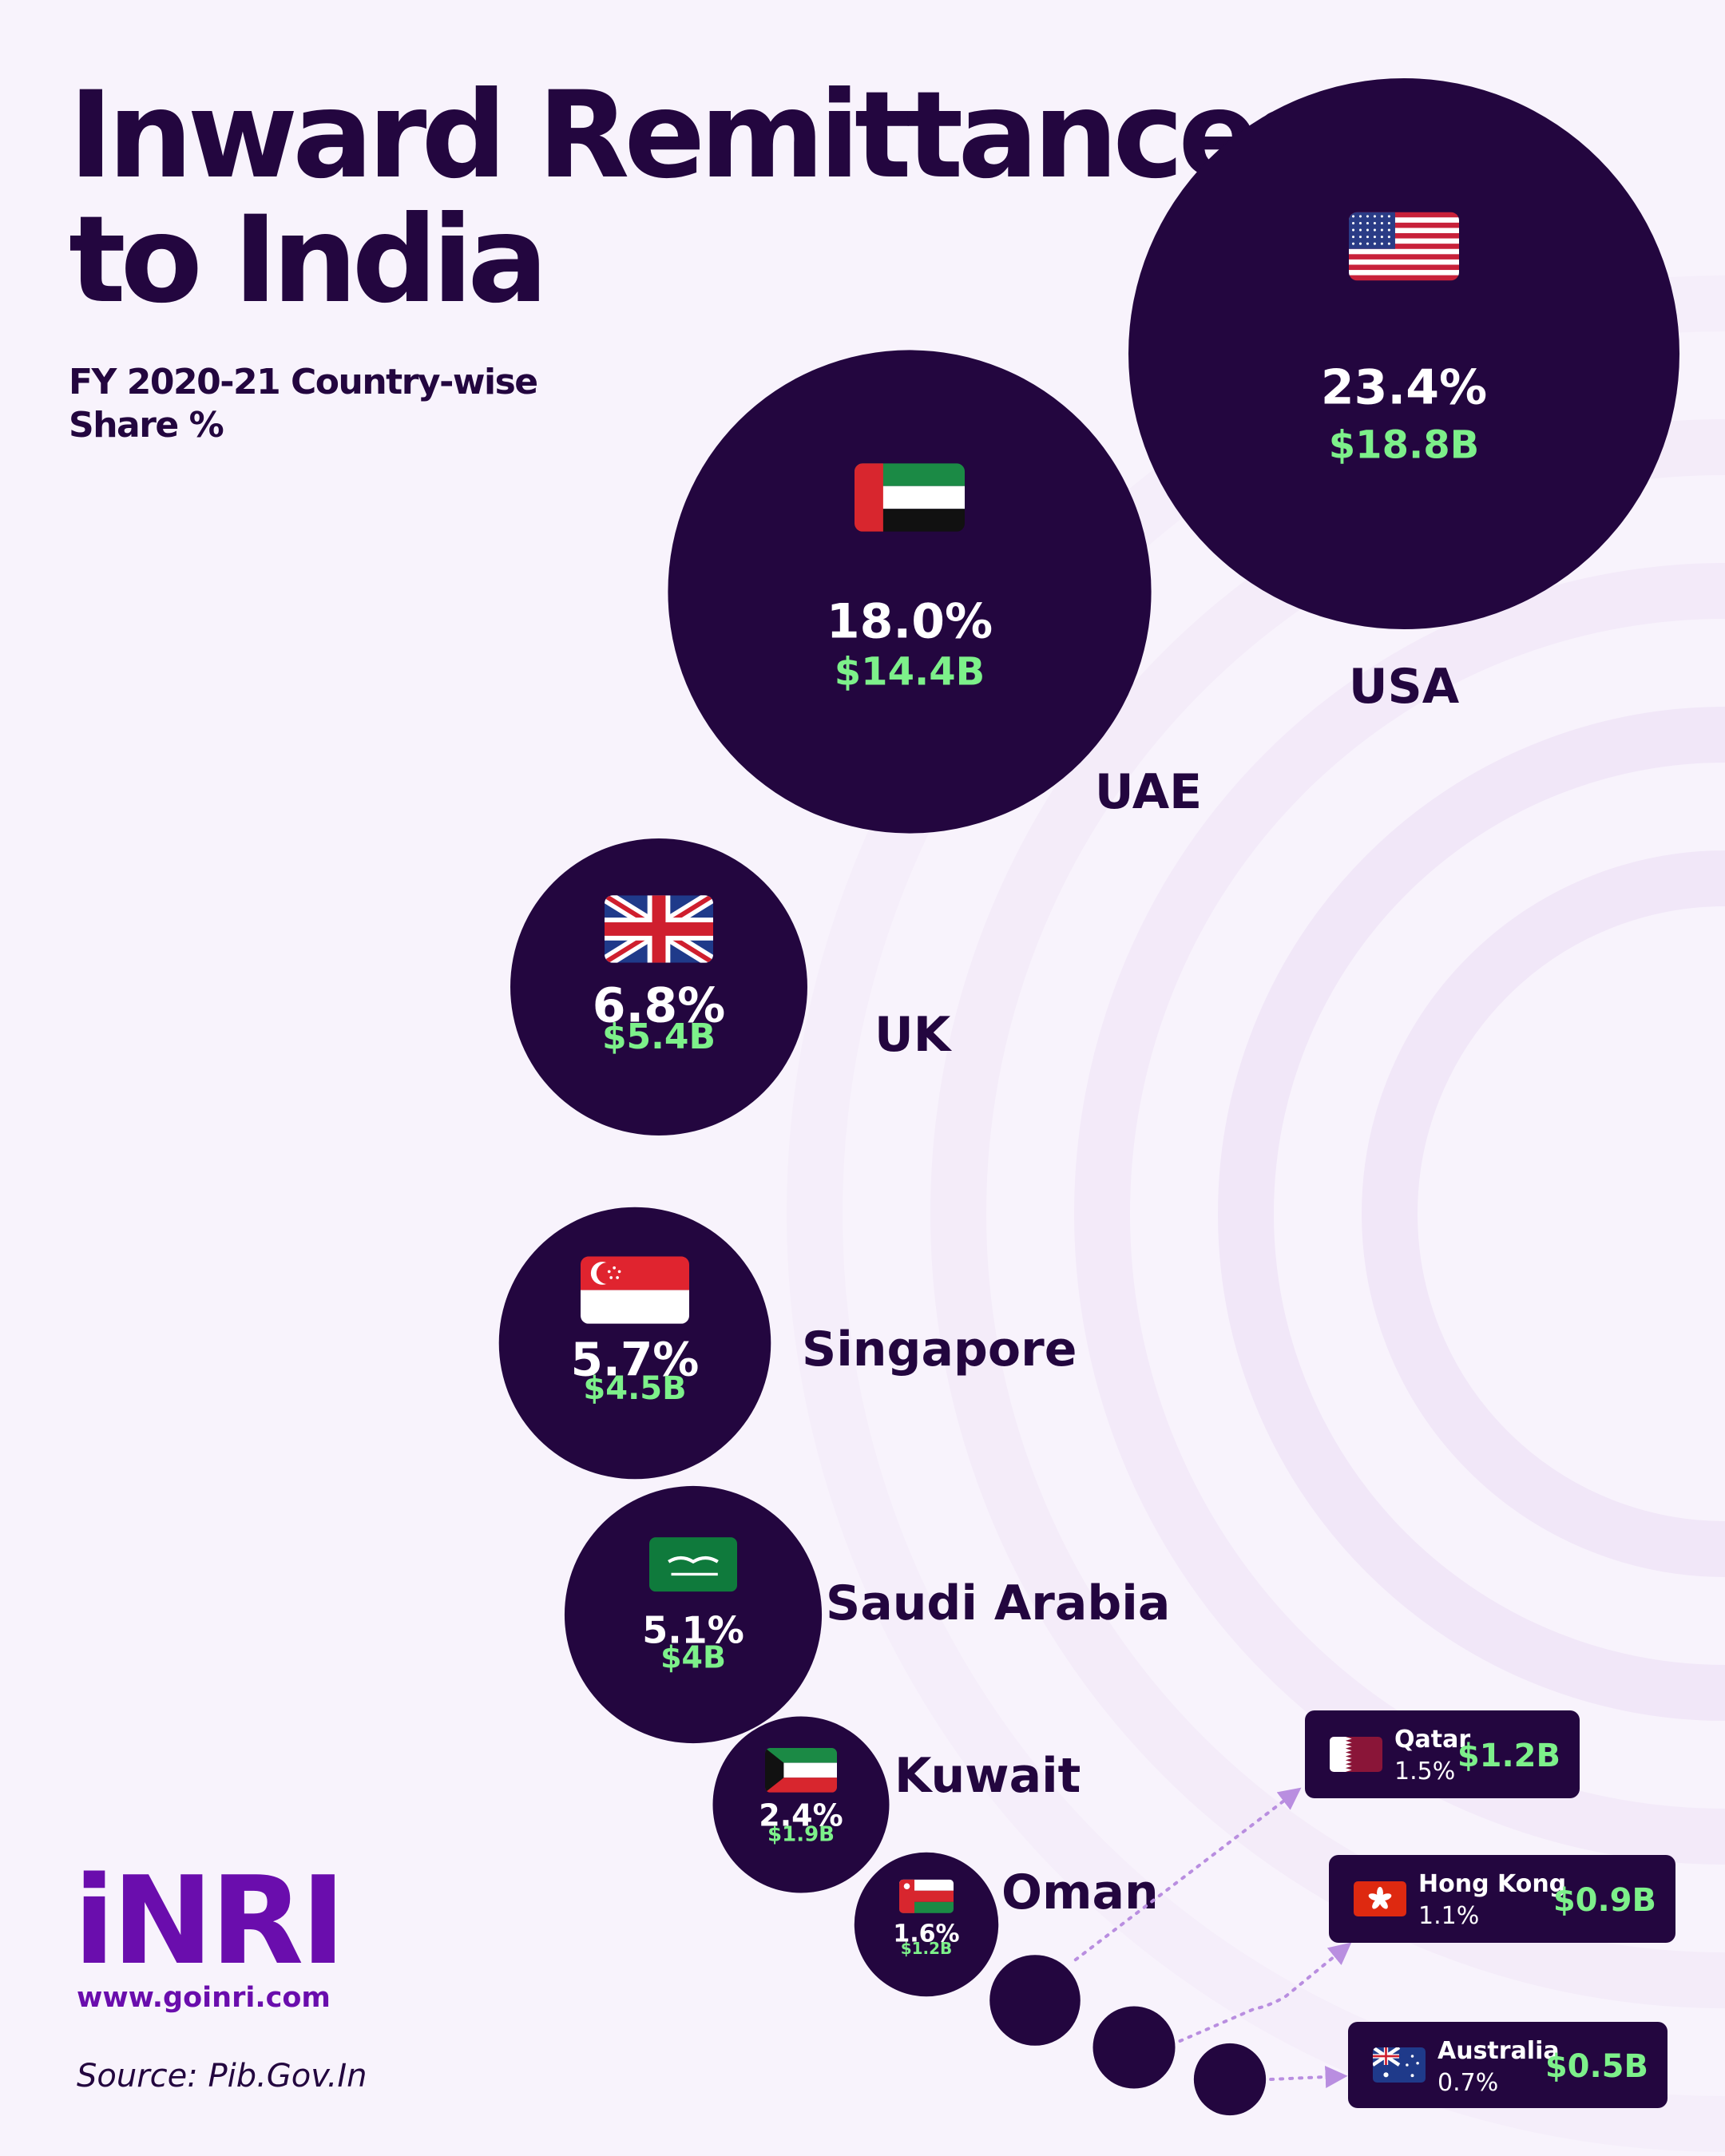 The width and height of the screenshot is (1725, 2156). I want to click on bubble-singapore: 5.7%$4.5B Singapore, so click(788, 1343).